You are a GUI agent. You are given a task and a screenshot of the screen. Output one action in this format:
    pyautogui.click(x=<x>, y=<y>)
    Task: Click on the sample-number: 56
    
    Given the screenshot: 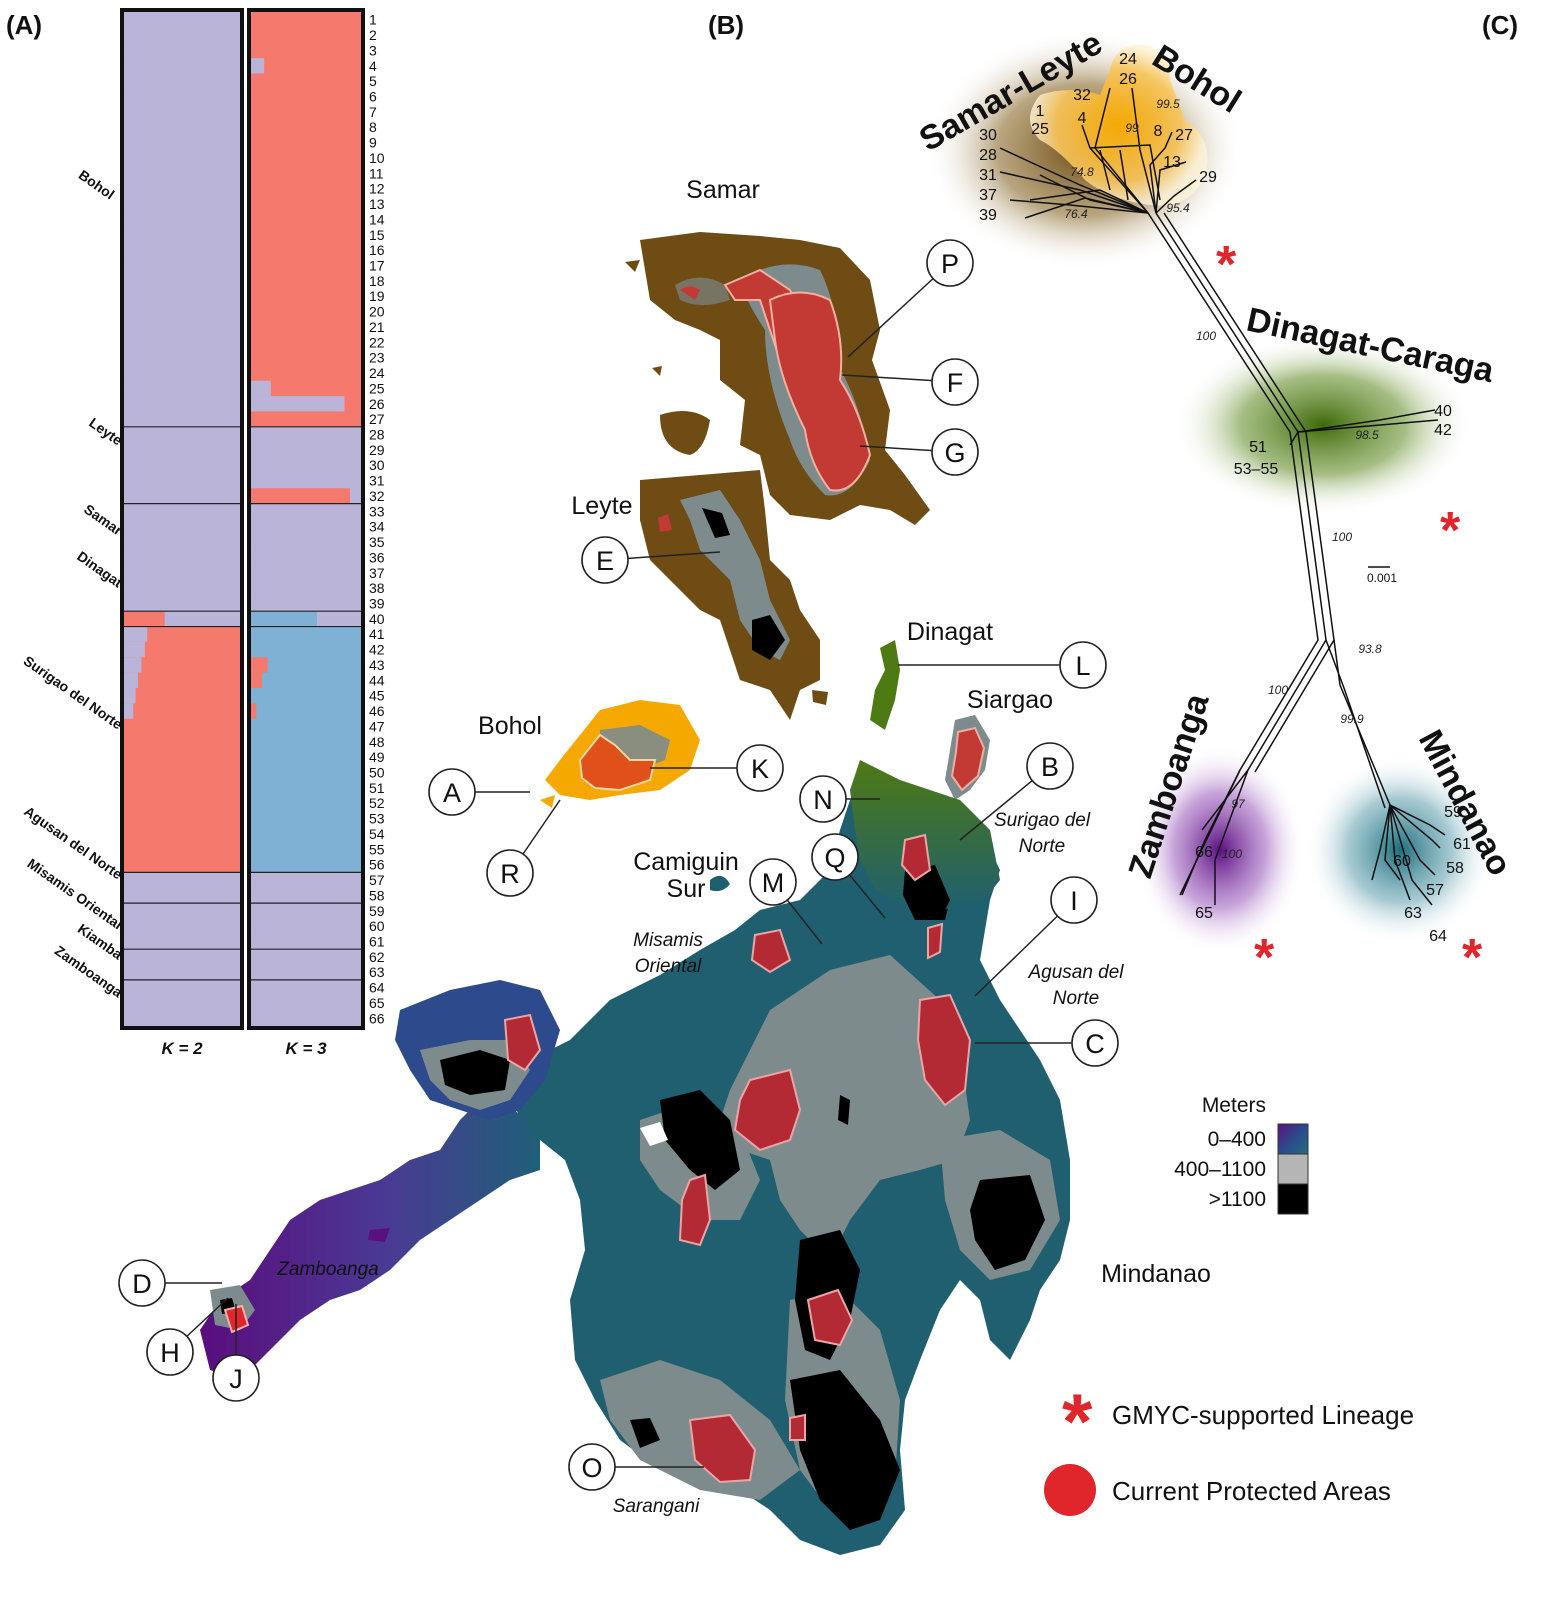 What is the action you would take?
    pyautogui.click(x=377, y=865)
    